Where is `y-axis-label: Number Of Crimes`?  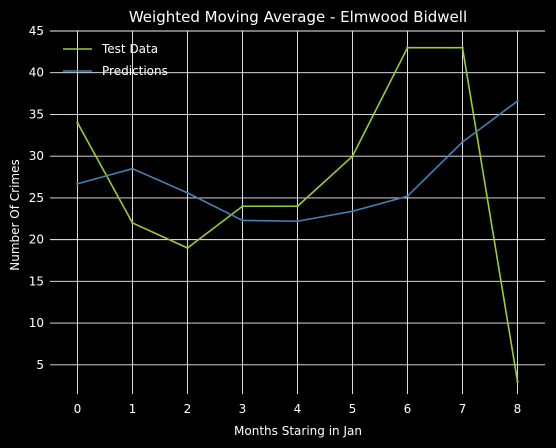 y-axis-label: Number Of Crimes is located at coordinates (15, 214).